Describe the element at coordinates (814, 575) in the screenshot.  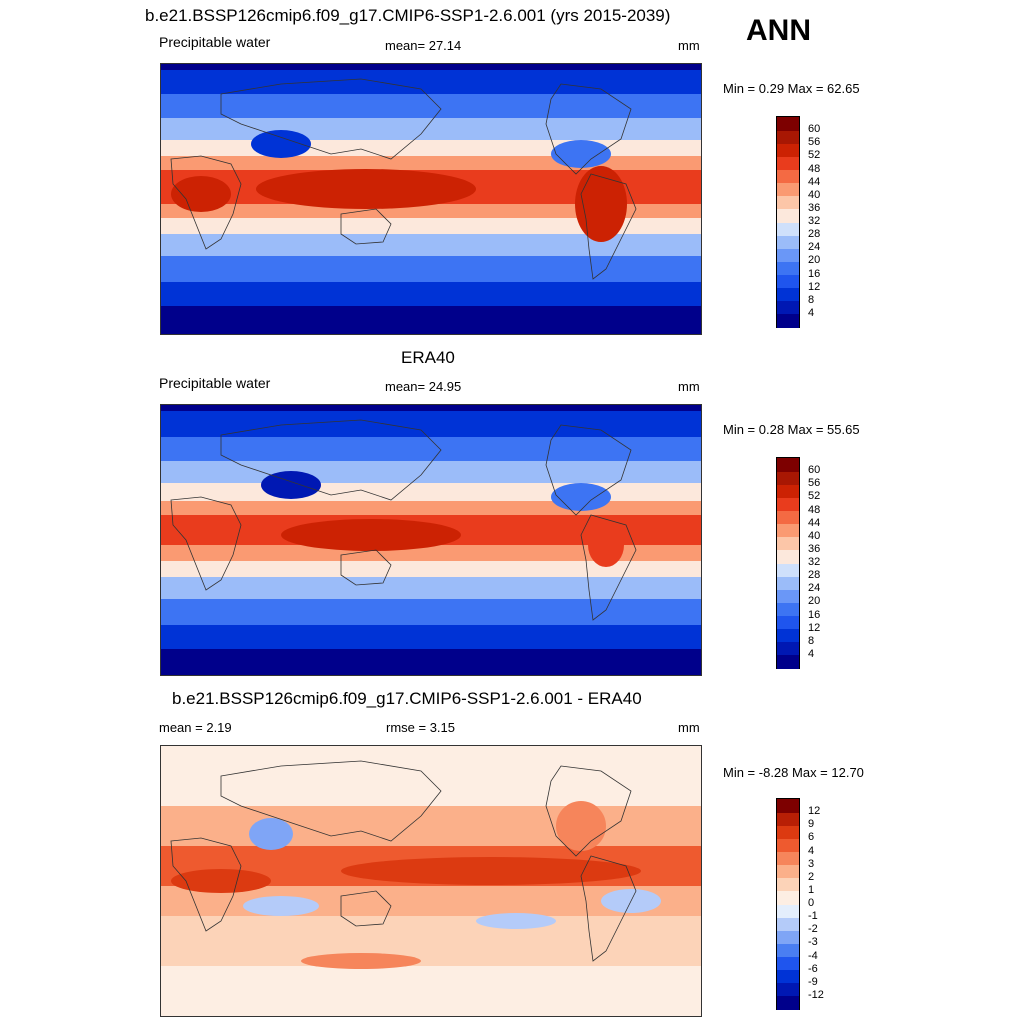
I see `colorbar-tick-label: 28` at that location.